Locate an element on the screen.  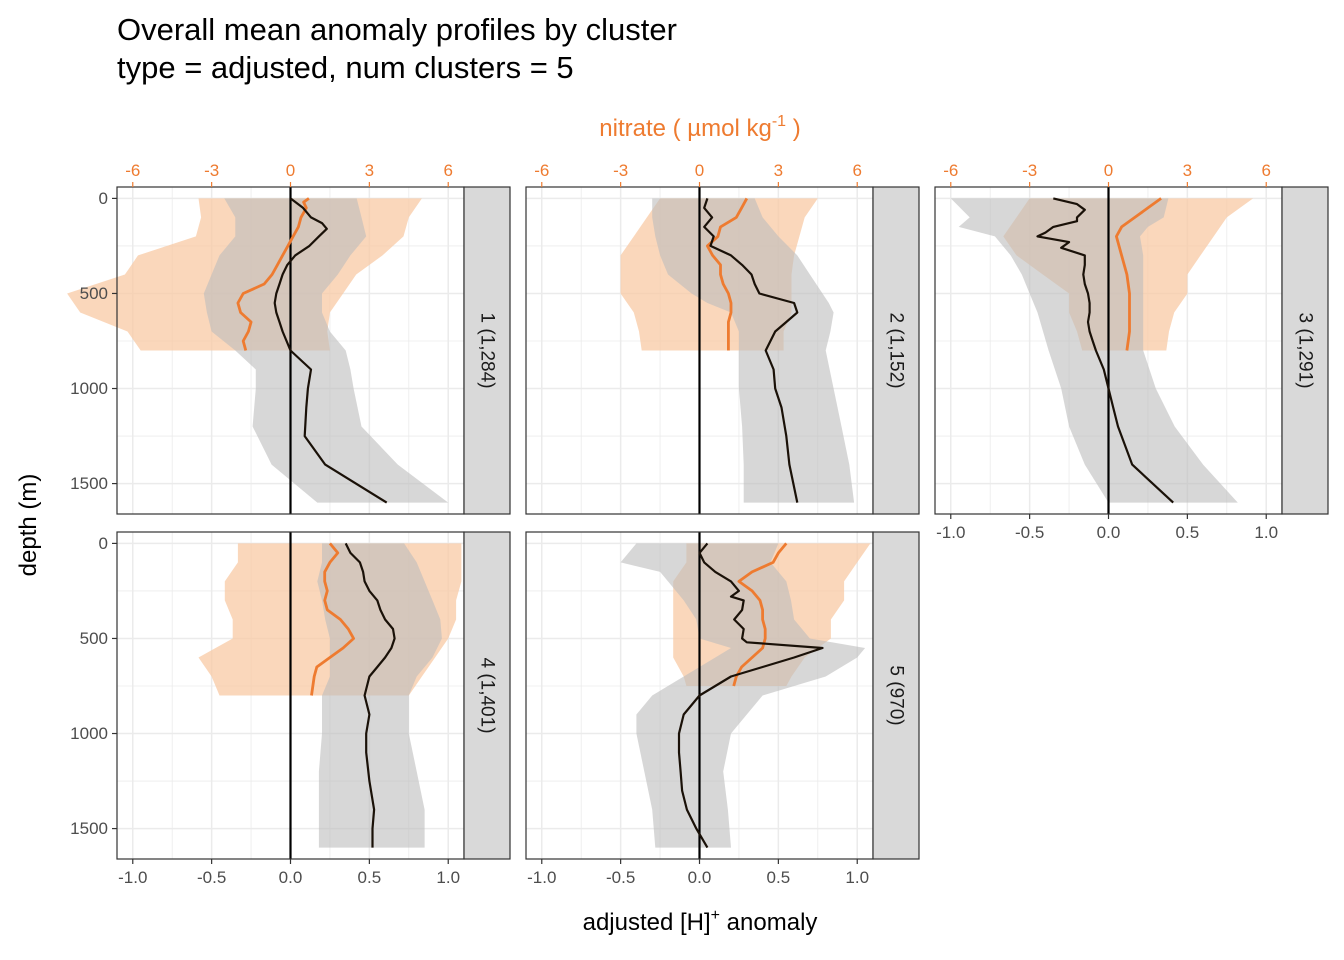
panel-1: 1 (1,284) 0 500 1000 1500 -6 -3 0 3 6 is located at coordinates (289, 338).